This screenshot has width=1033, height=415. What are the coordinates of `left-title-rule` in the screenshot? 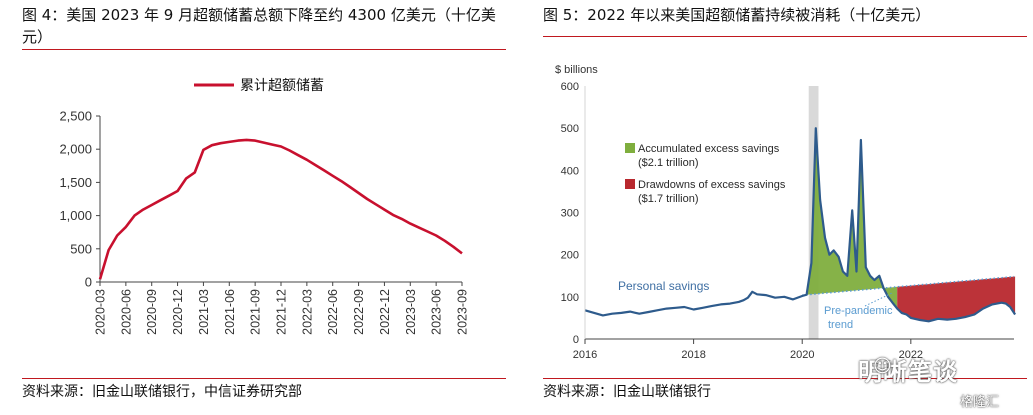 It's located at (264, 49).